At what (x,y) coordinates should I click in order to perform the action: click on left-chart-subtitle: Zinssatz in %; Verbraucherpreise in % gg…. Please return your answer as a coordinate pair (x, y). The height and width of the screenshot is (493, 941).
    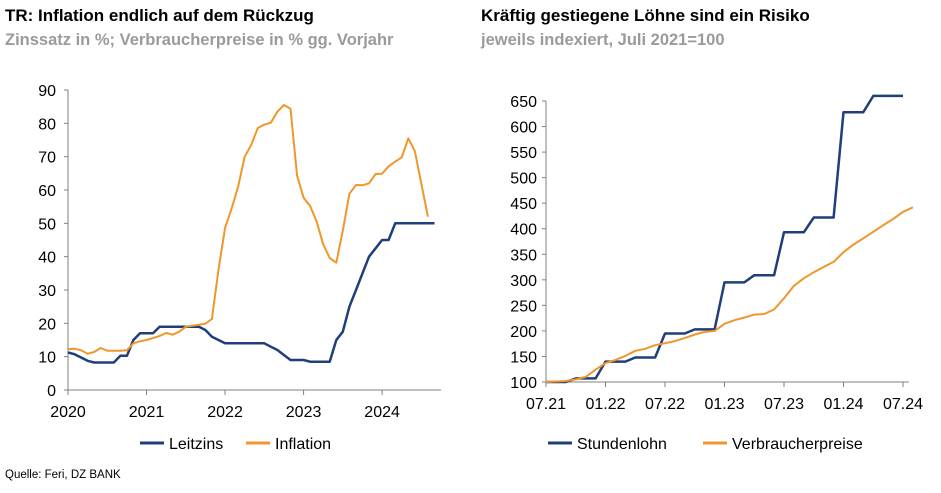
    Looking at the image, I should click on (199, 40).